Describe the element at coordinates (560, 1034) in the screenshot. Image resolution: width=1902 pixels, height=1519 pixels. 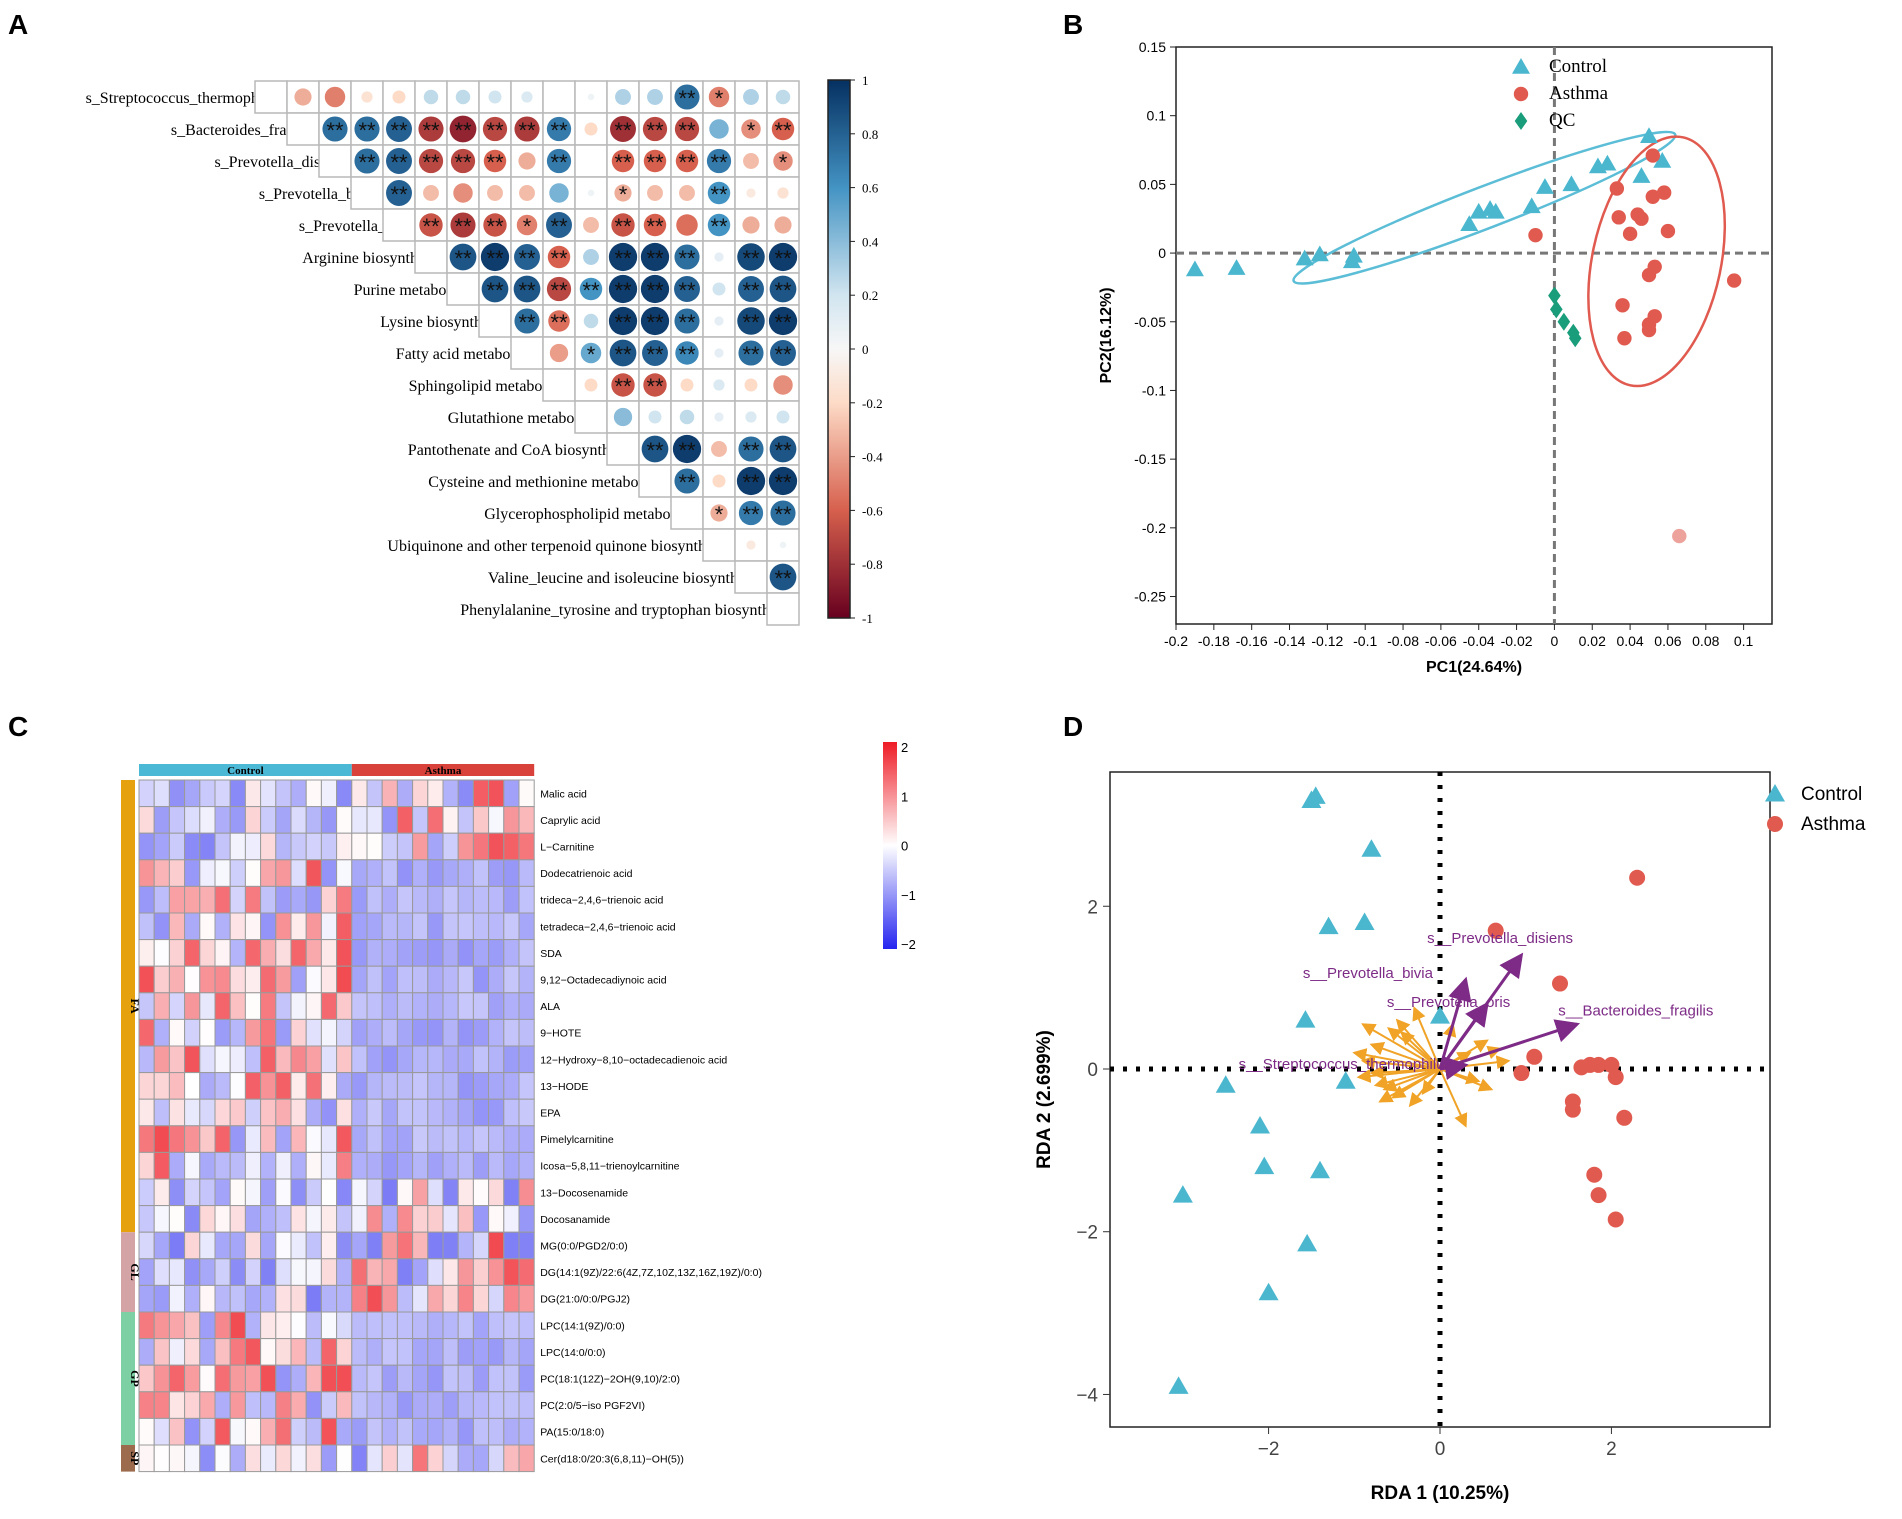
I see `metabolite-label: 9−HOTE` at that location.